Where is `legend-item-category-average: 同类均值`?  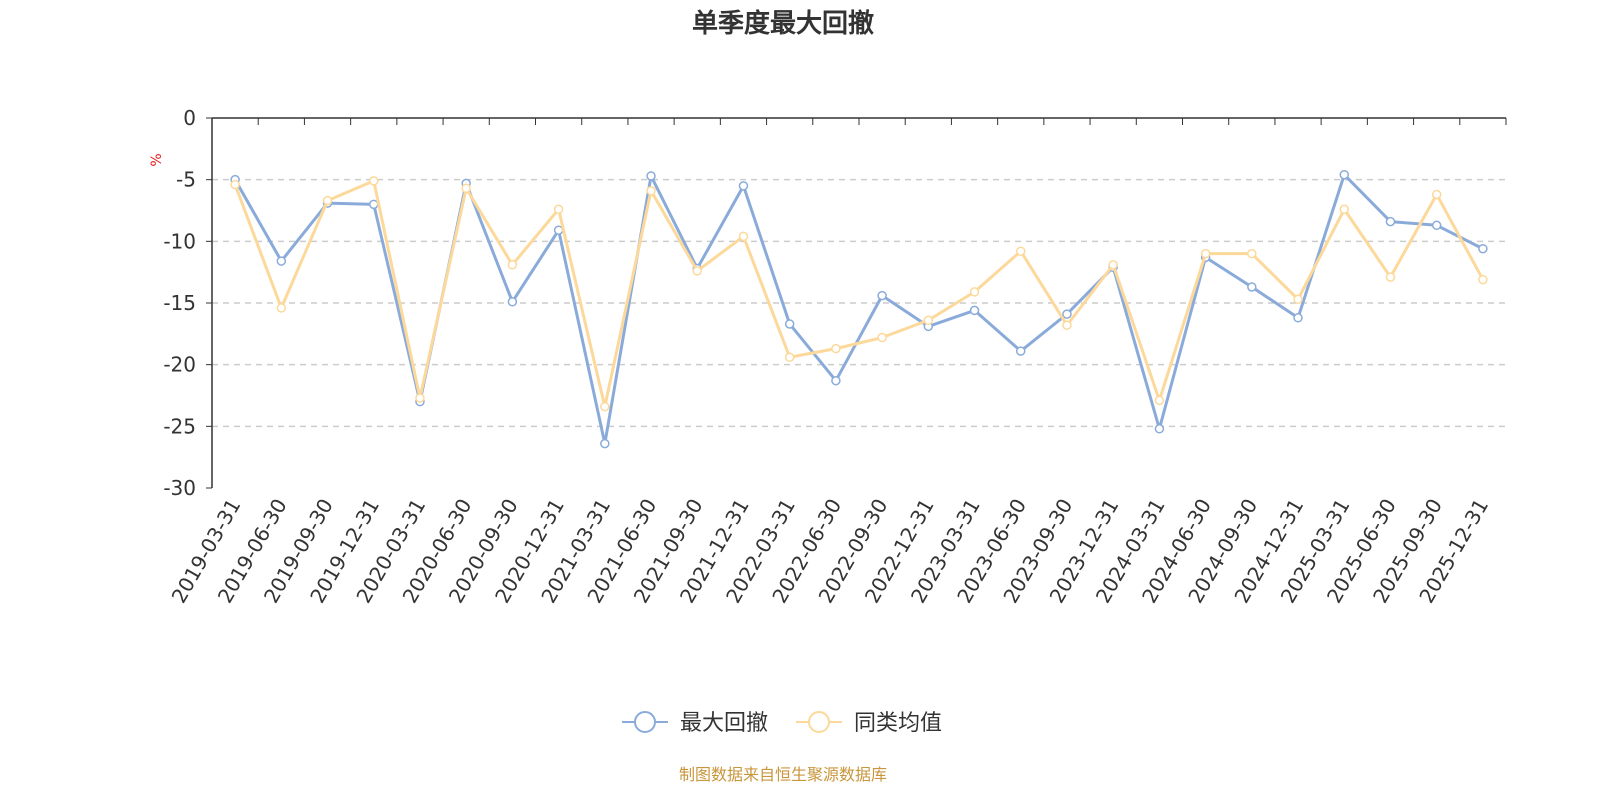 legend-item-category-average: 同类均值 is located at coordinates (869, 723).